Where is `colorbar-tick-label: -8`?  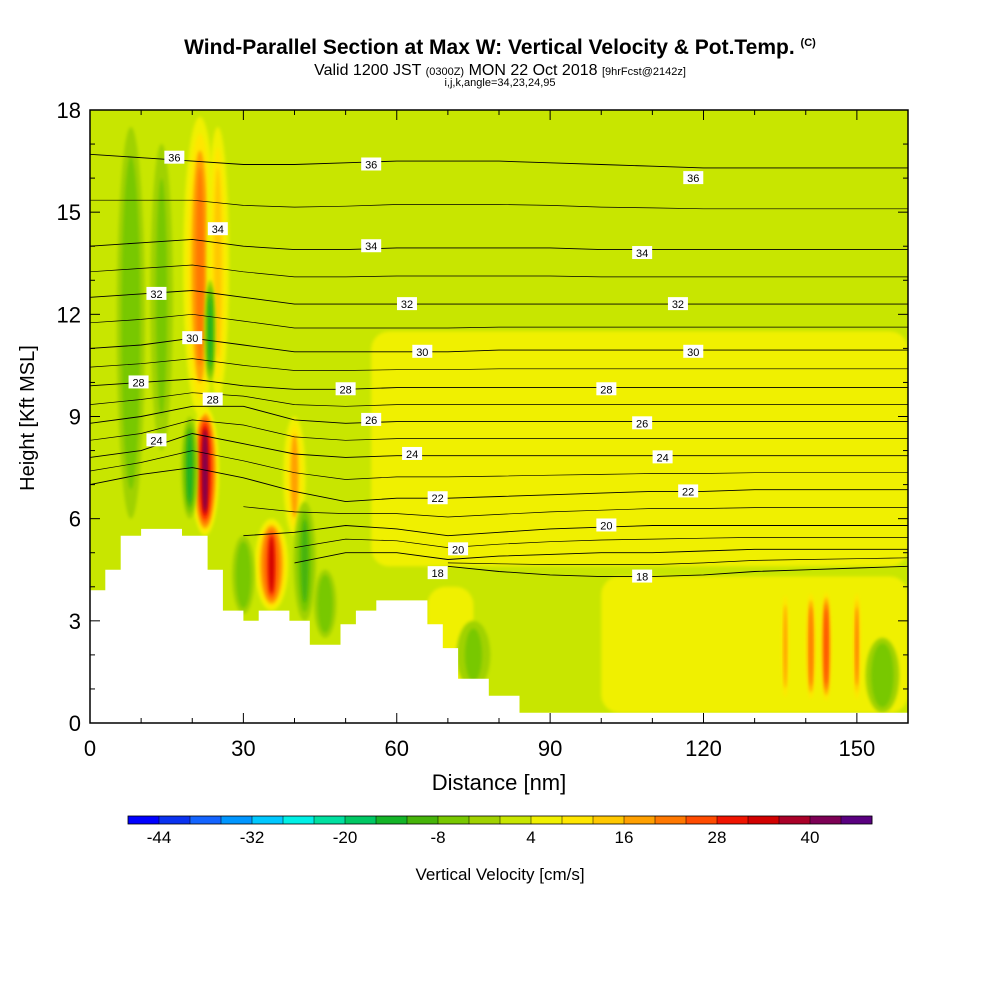
colorbar-tick-label: -8 is located at coordinates (437, 837).